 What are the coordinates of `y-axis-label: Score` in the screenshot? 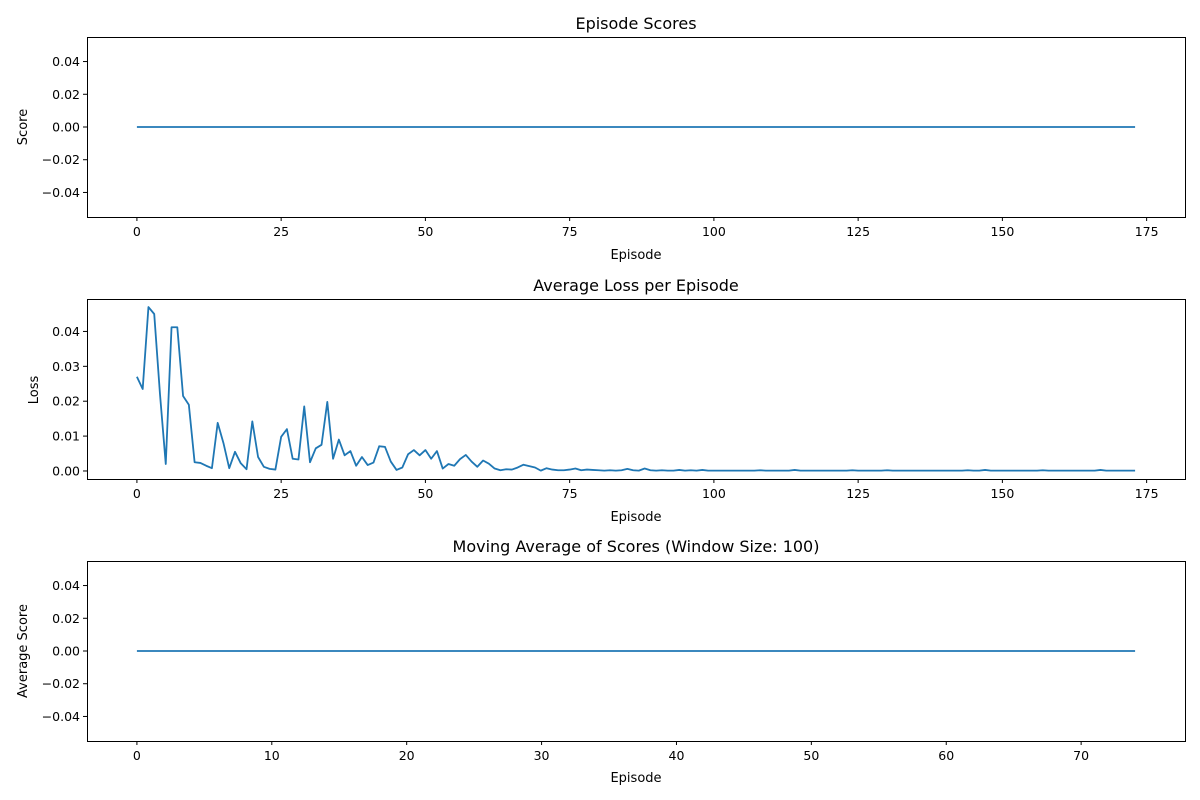 It's located at (23, 127).